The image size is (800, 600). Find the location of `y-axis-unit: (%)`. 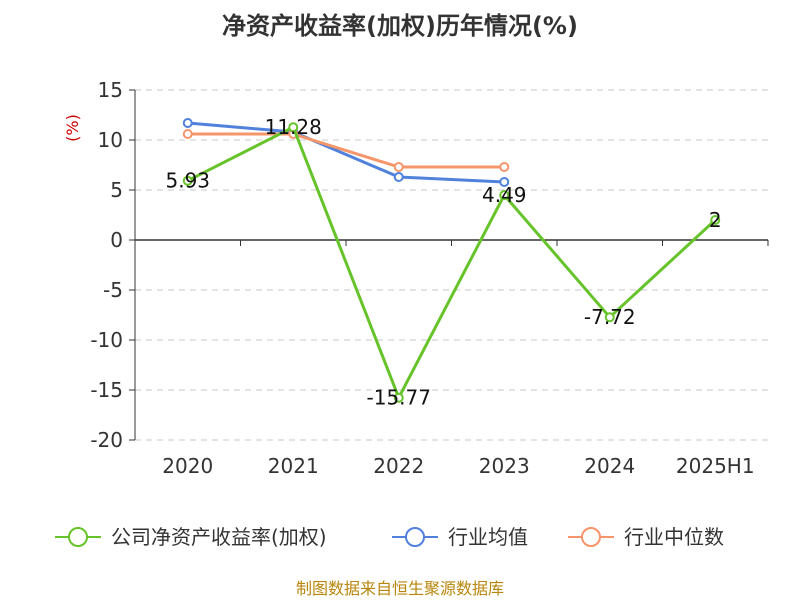

y-axis-unit: (%) is located at coordinates (72, 128).